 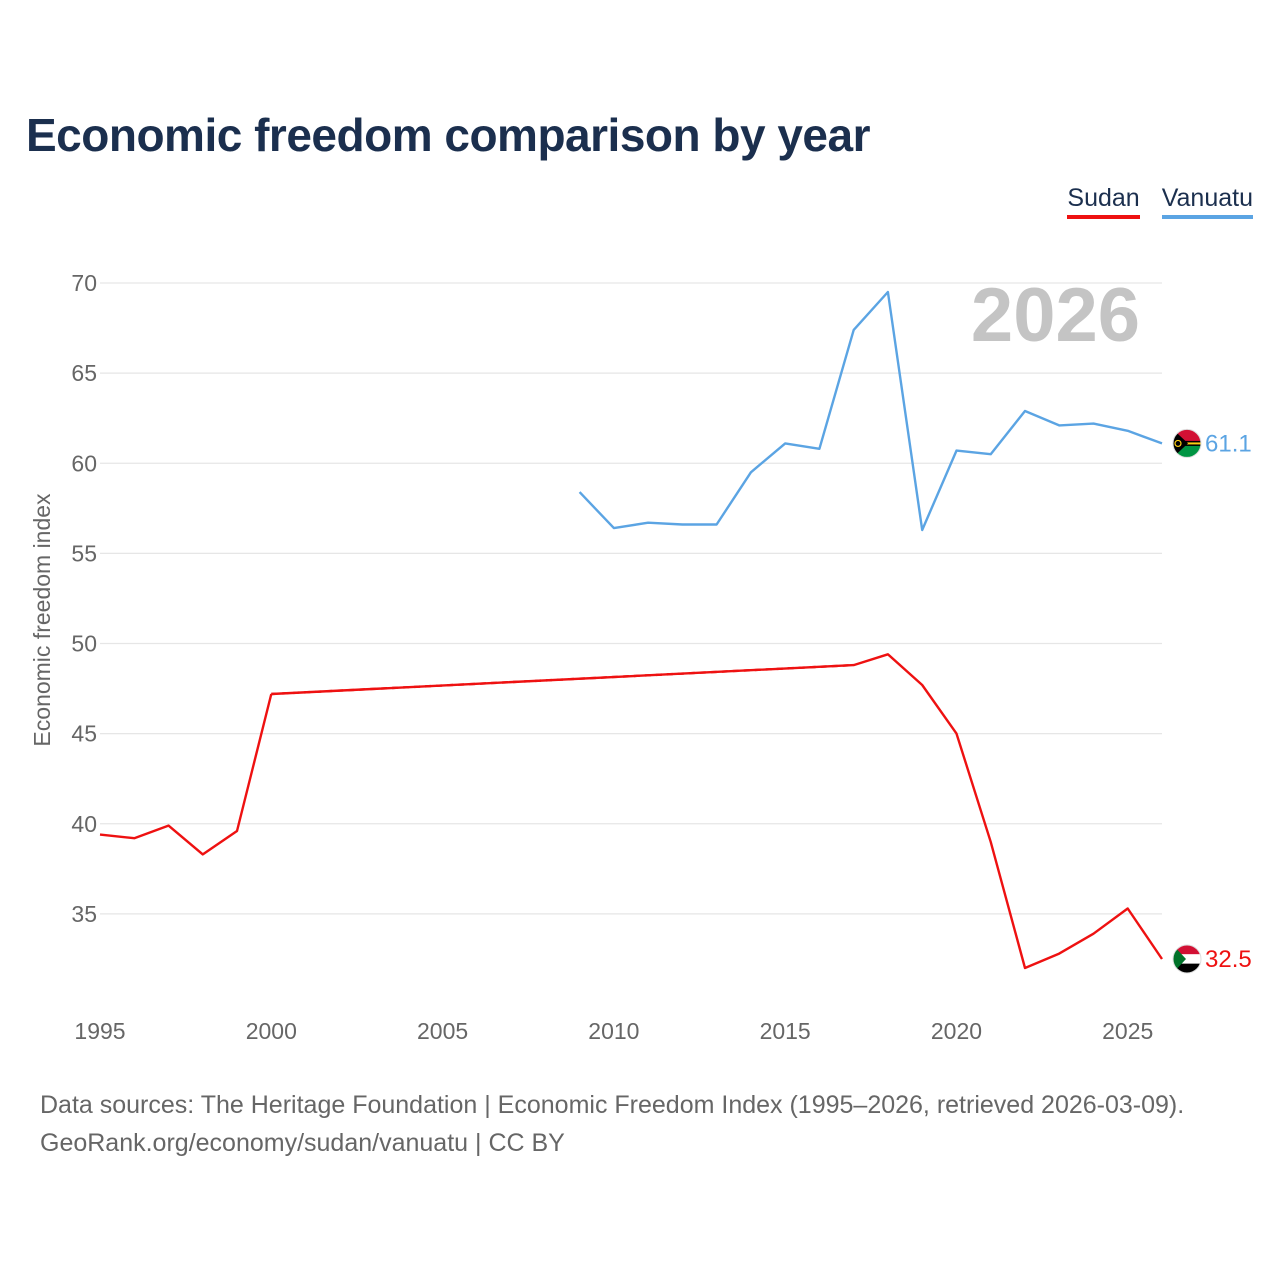 What do you see at coordinates (1212, 701) in the screenshot?
I see `end-markers: 32.5 61.1` at bounding box center [1212, 701].